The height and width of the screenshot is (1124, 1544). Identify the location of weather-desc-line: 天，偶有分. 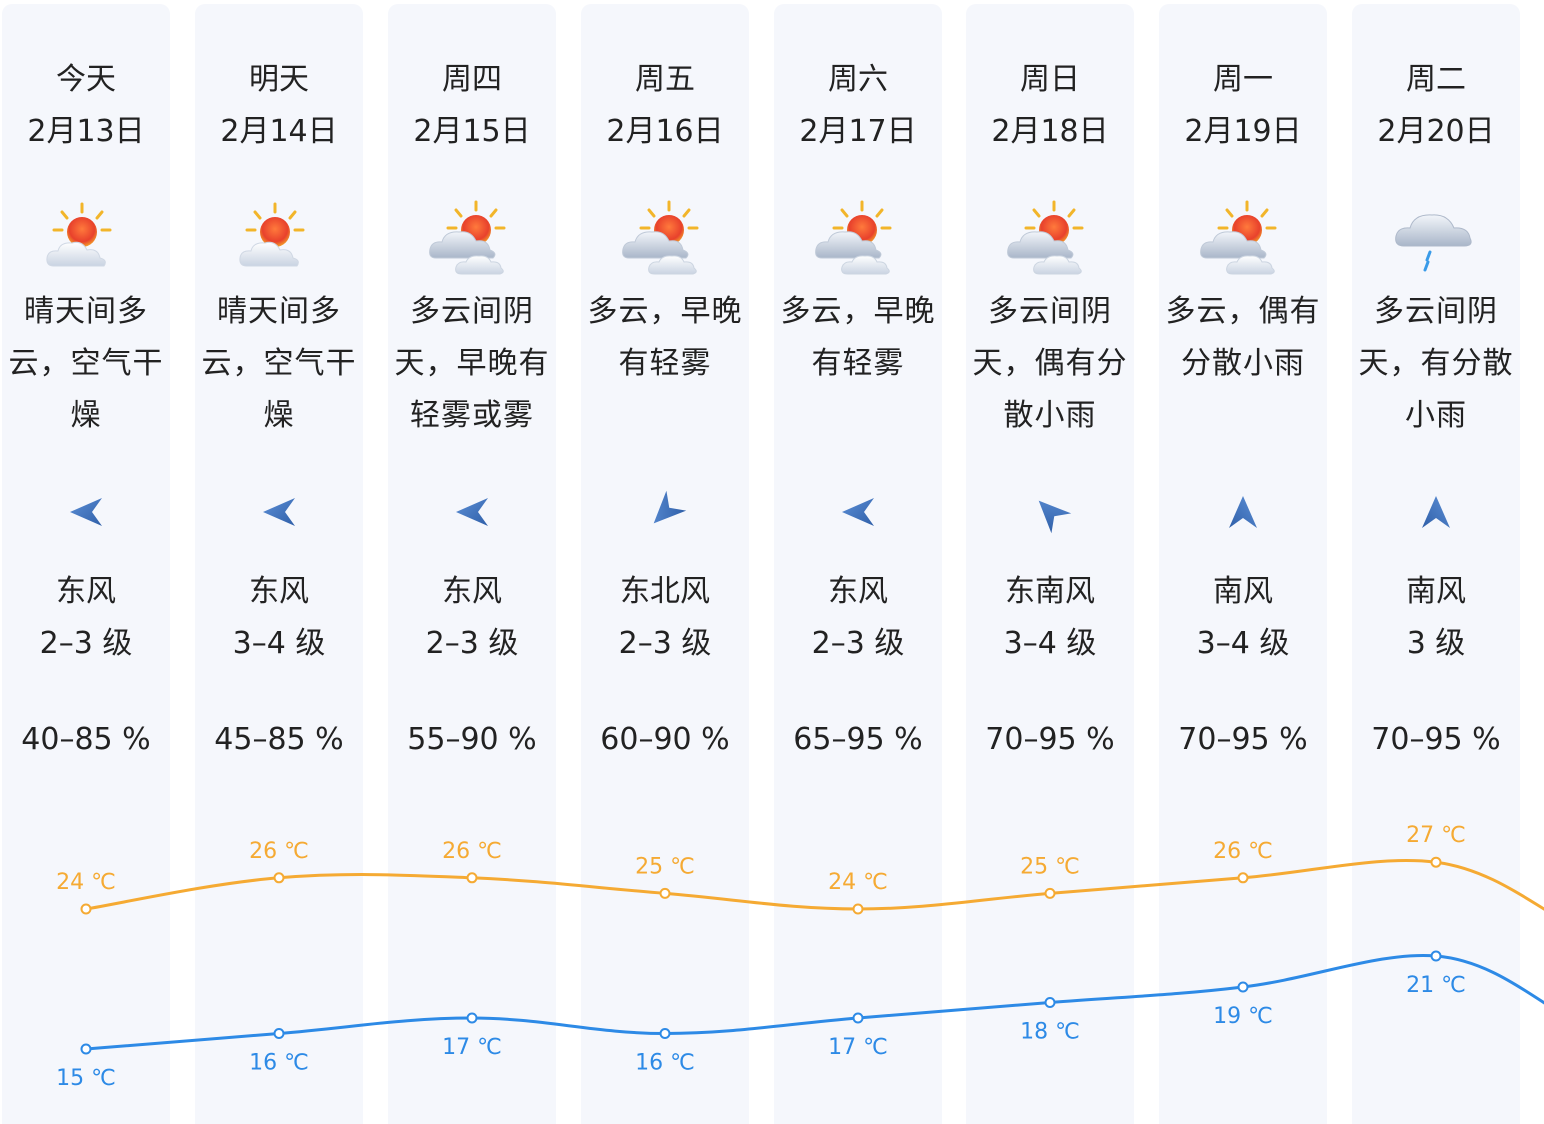
(1050, 363).